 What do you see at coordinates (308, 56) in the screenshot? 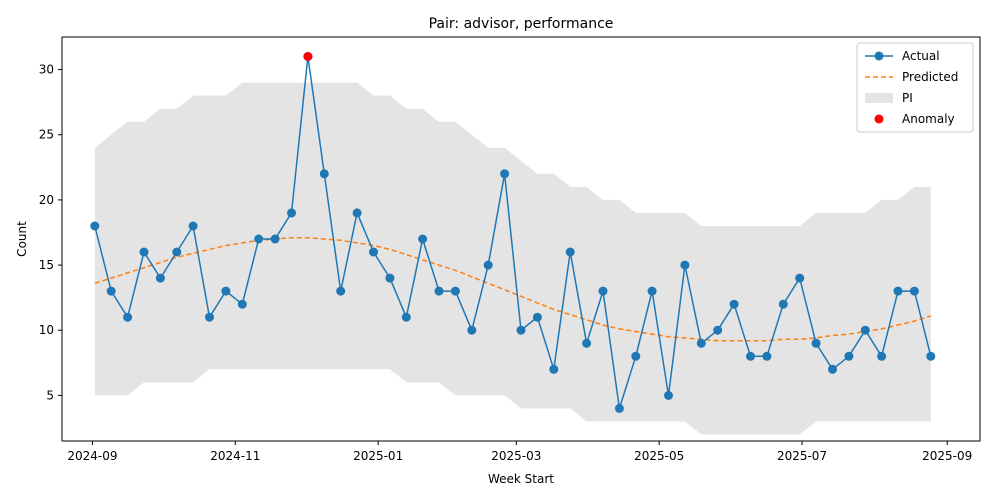
I see `anomaly-point` at bounding box center [308, 56].